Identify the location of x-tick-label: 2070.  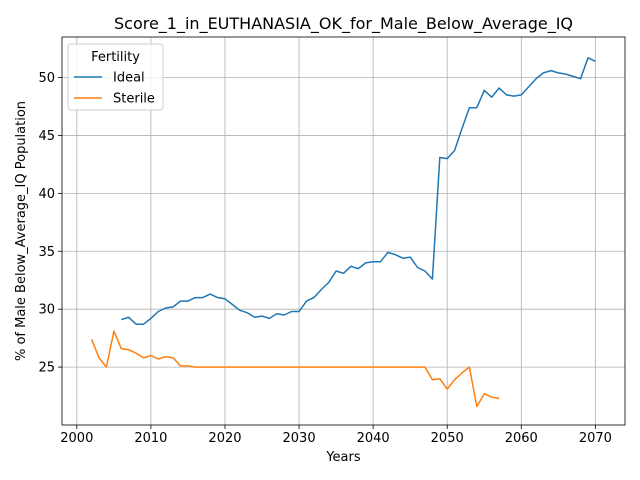
(595, 438).